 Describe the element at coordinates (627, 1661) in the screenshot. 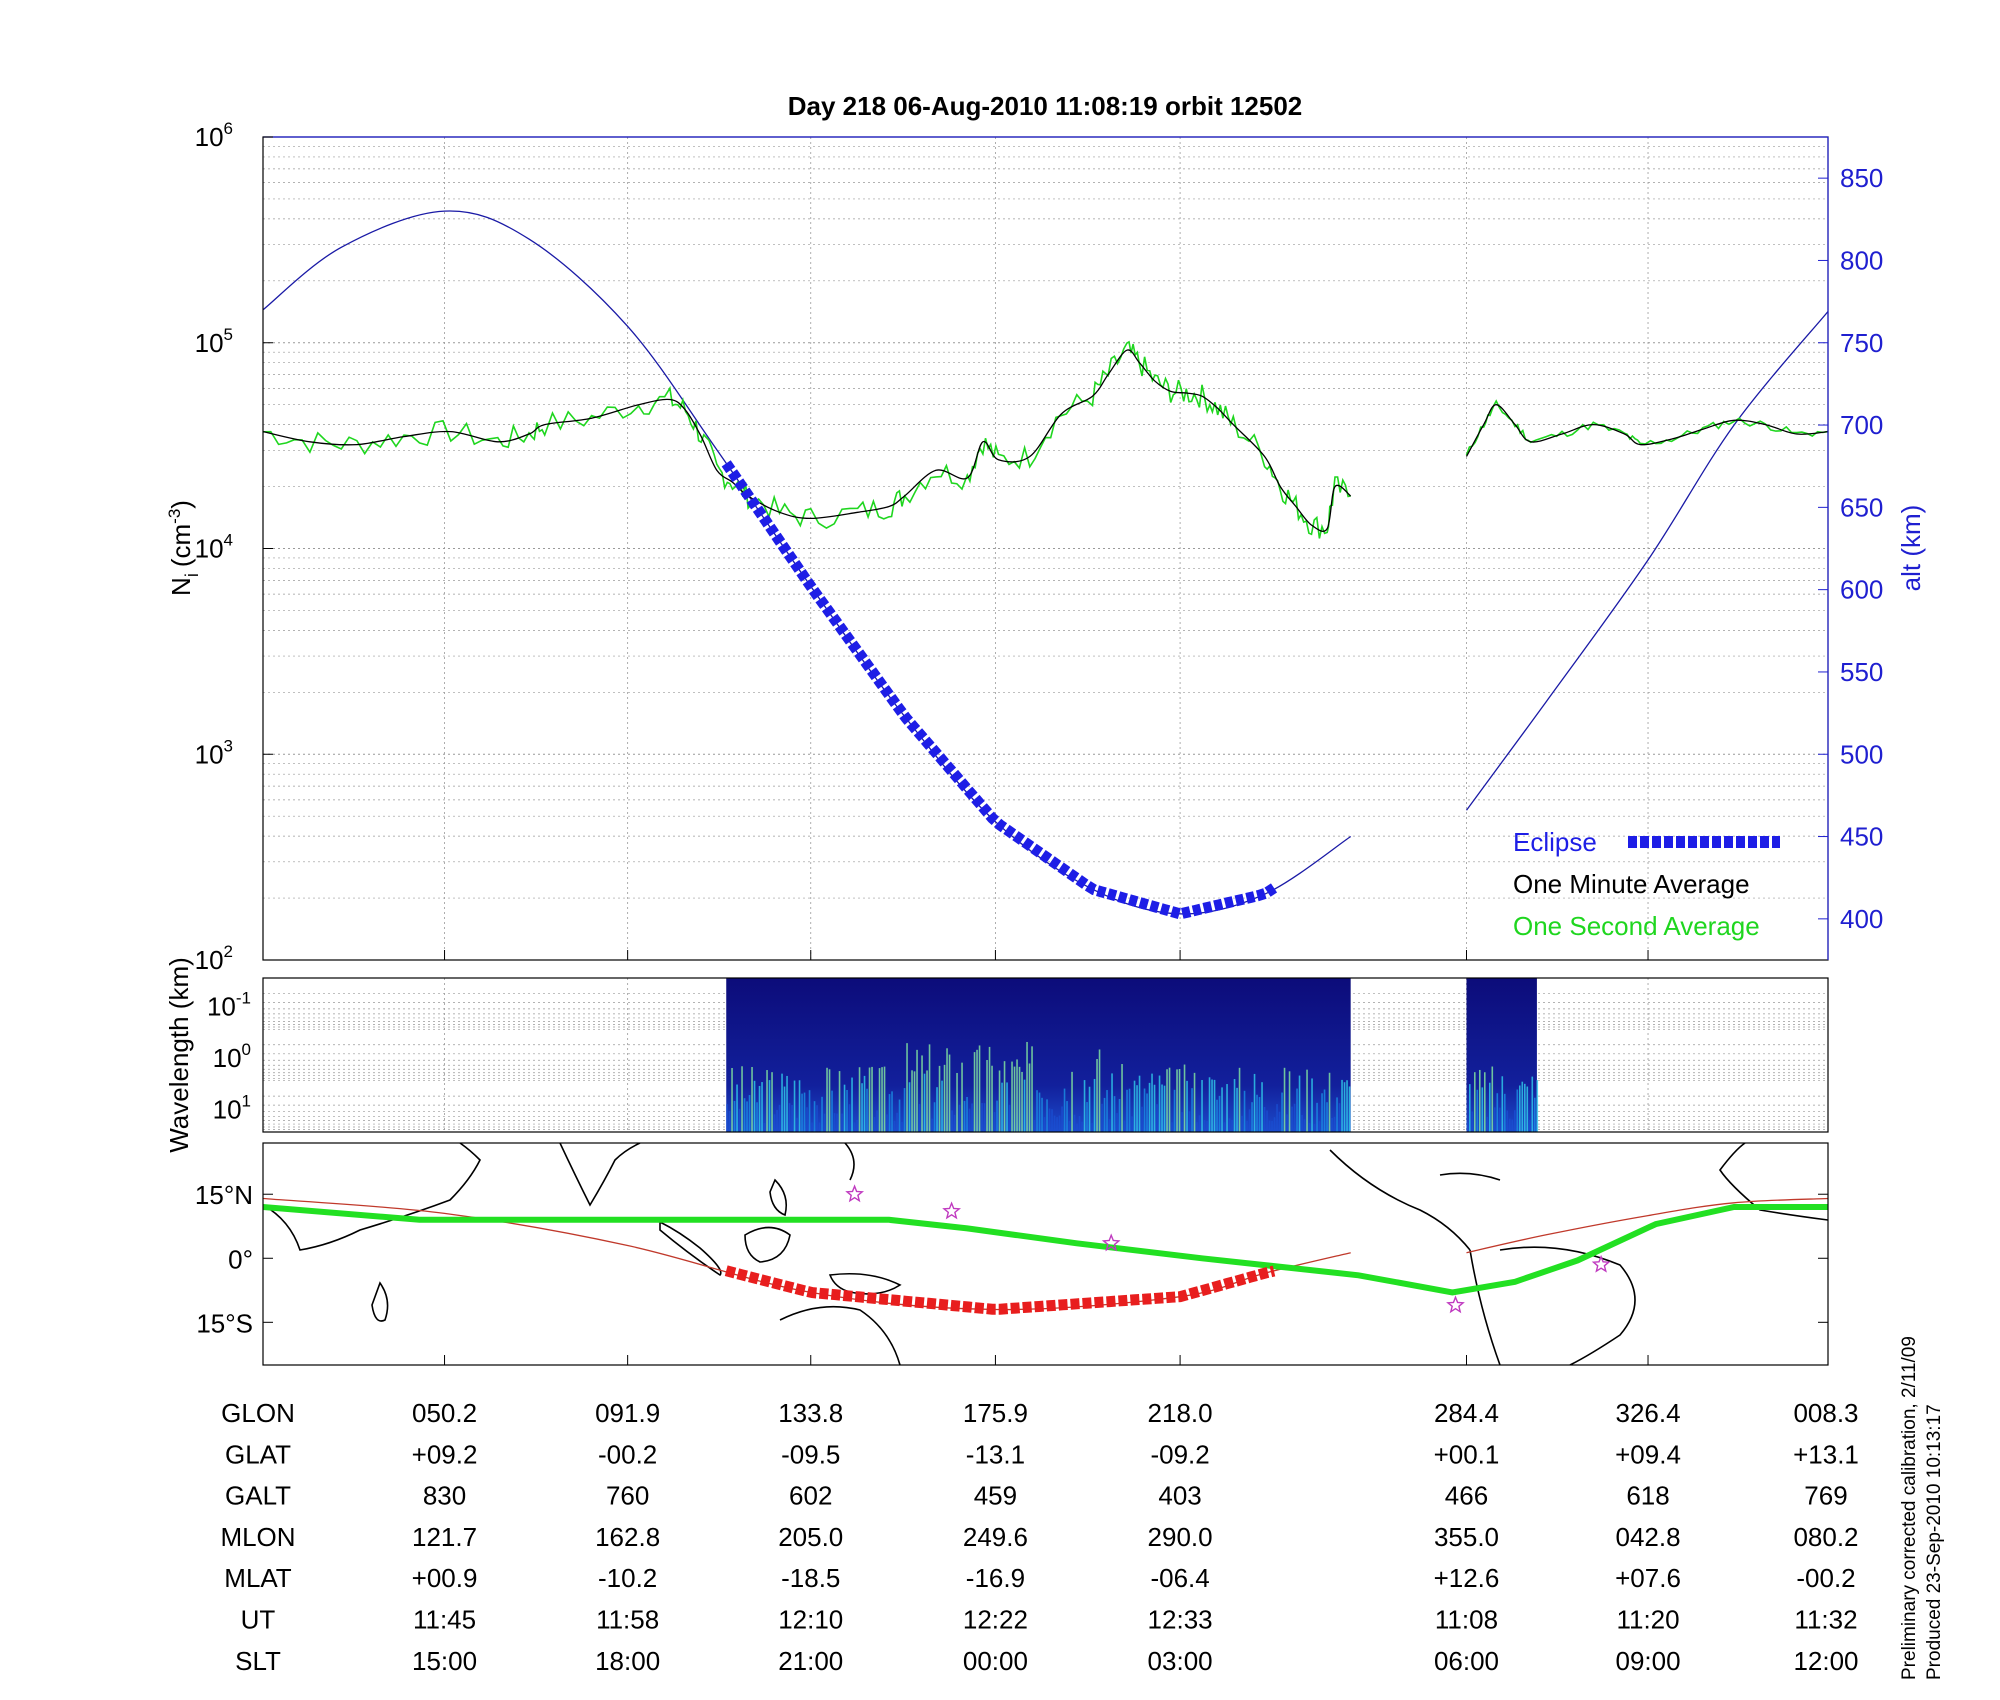

I see `table-cell: 18:00` at that location.